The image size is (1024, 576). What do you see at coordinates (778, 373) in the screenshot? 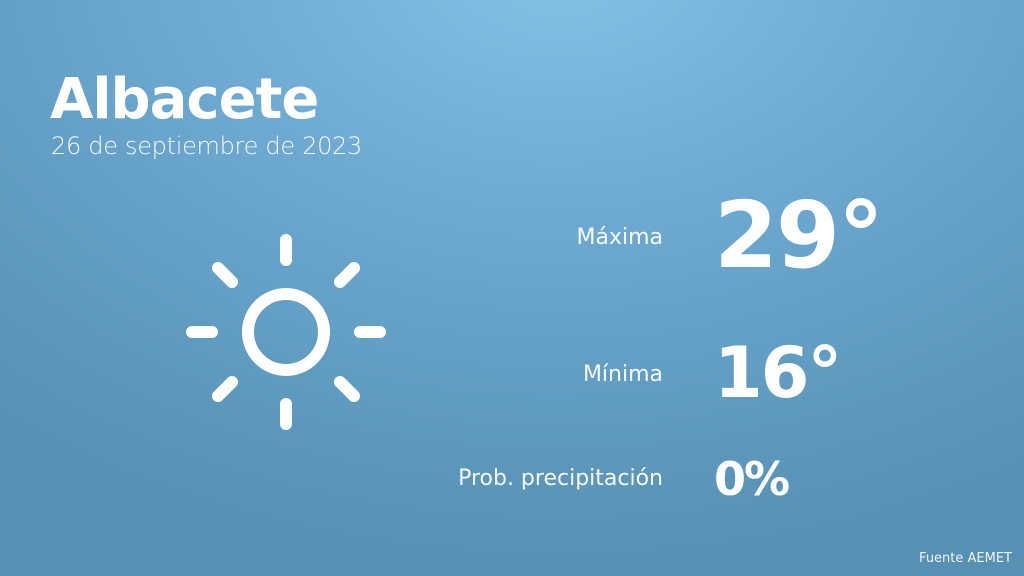
I see `min-value: 16°` at bounding box center [778, 373].